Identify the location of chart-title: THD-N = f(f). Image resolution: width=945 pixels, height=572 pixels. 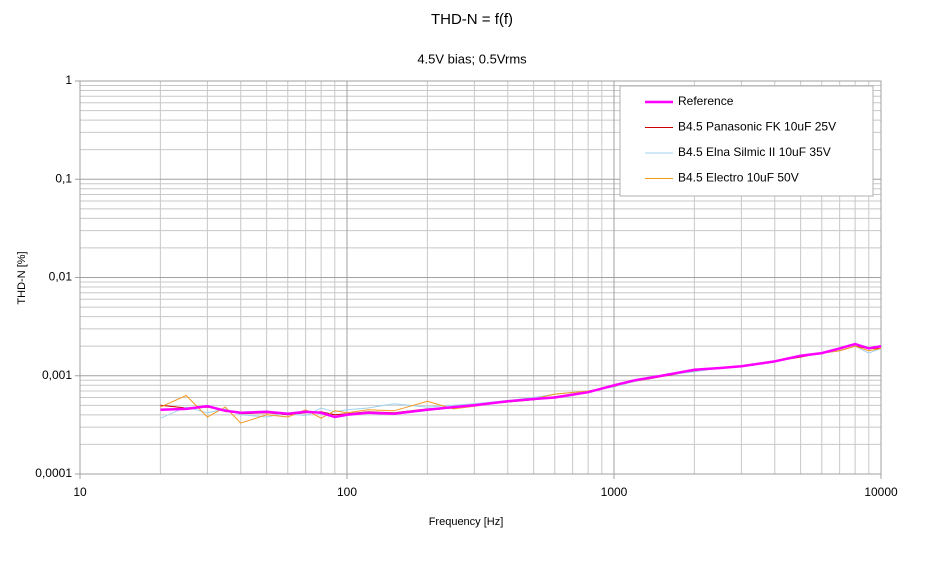
(472, 19).